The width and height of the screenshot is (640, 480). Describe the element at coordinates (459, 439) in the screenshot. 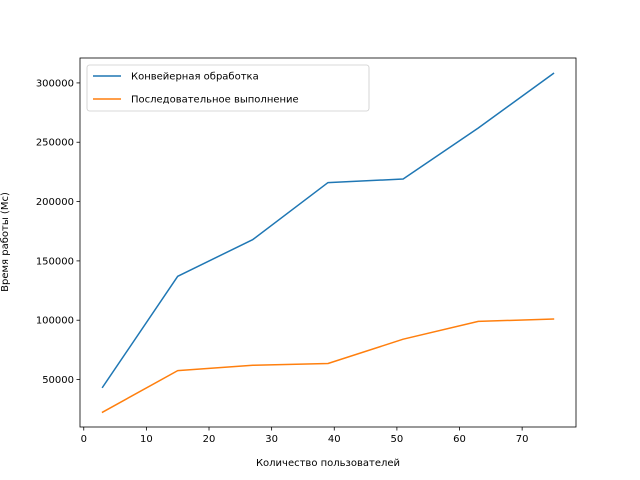

I see `x-tick-label: 60` at that location.